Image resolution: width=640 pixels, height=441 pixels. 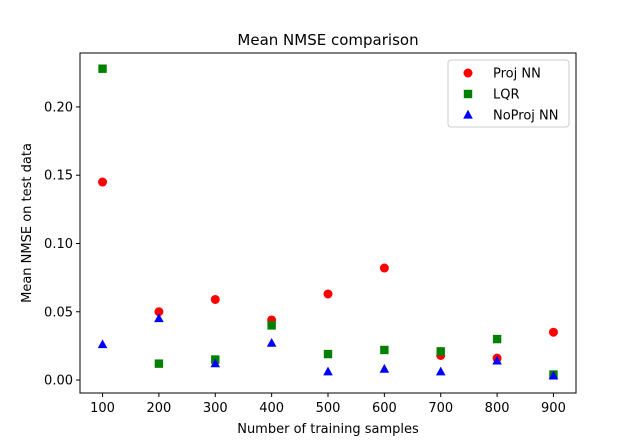 I want to click on y-axis-label: Mean NMSE on test data, so click(x=27, y=223).